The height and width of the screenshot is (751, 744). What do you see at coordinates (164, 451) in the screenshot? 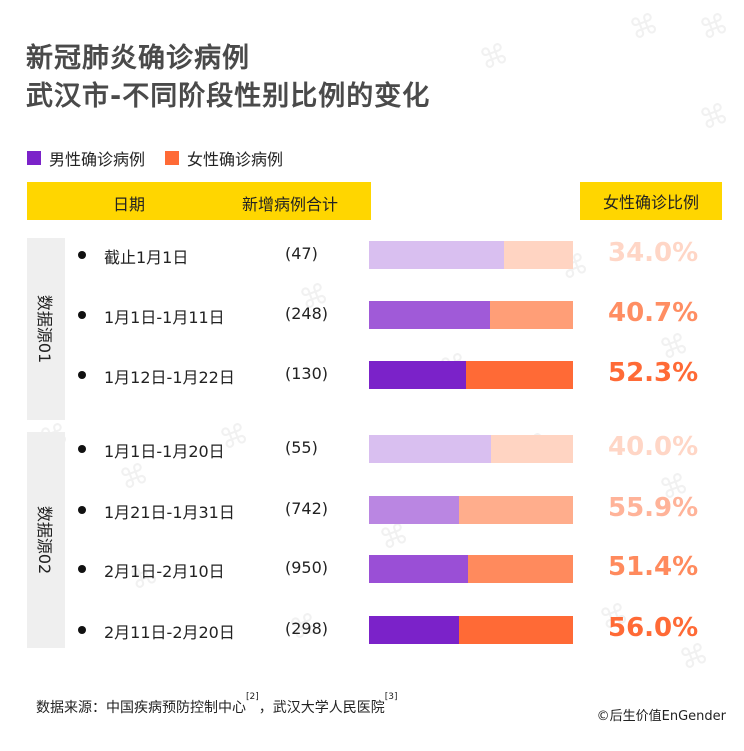
I see `category-label: 1月1日-1月20日` at bounding box center [164, 451].